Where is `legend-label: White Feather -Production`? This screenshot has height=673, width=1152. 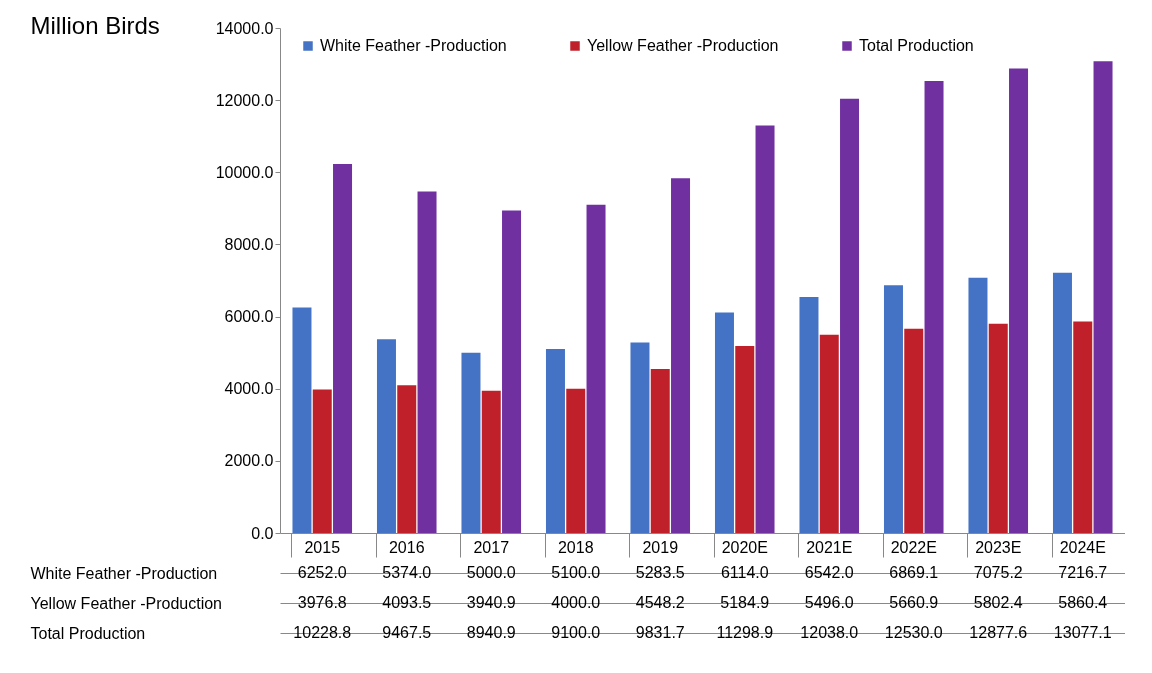 legend-label: White Feather -Production is located at coordinates (413, 45).